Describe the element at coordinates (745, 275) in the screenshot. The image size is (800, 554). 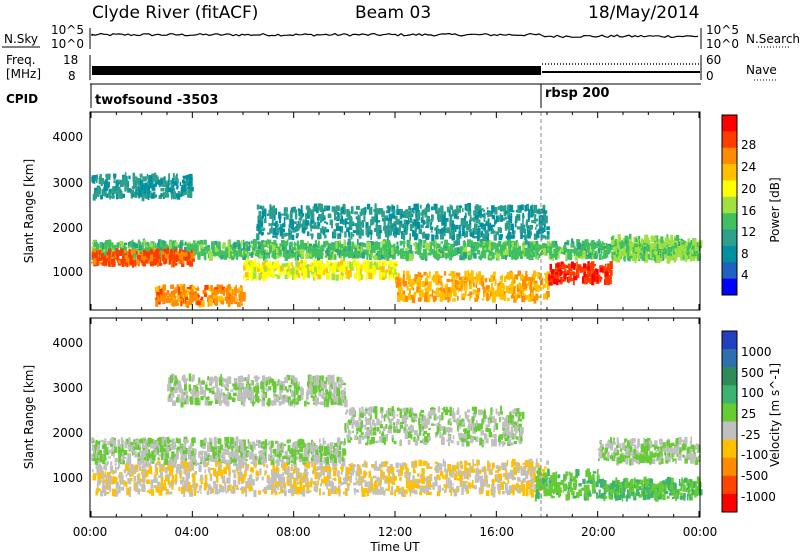
I see `power-cbar-label-4: 4` at that location.